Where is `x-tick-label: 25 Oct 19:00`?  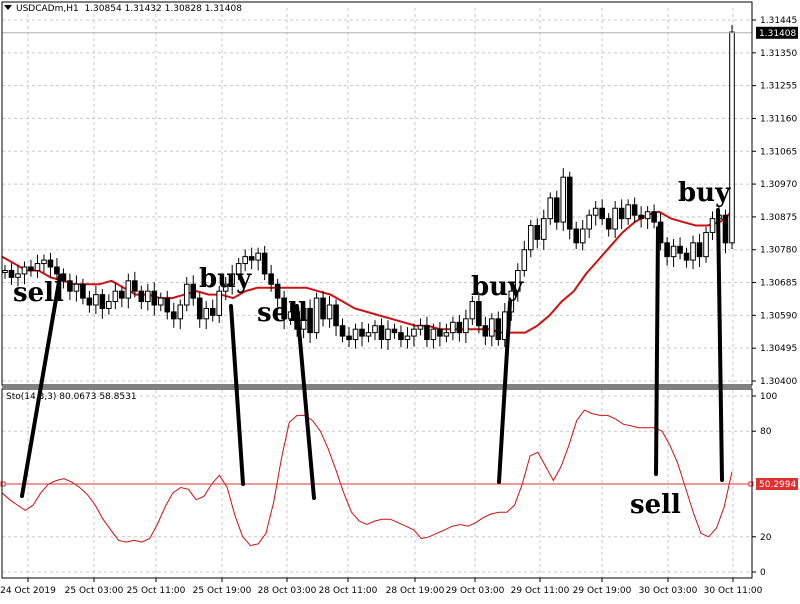
x-tick-label: 25 Oct 19:00 is located at coordinates (222, 591).